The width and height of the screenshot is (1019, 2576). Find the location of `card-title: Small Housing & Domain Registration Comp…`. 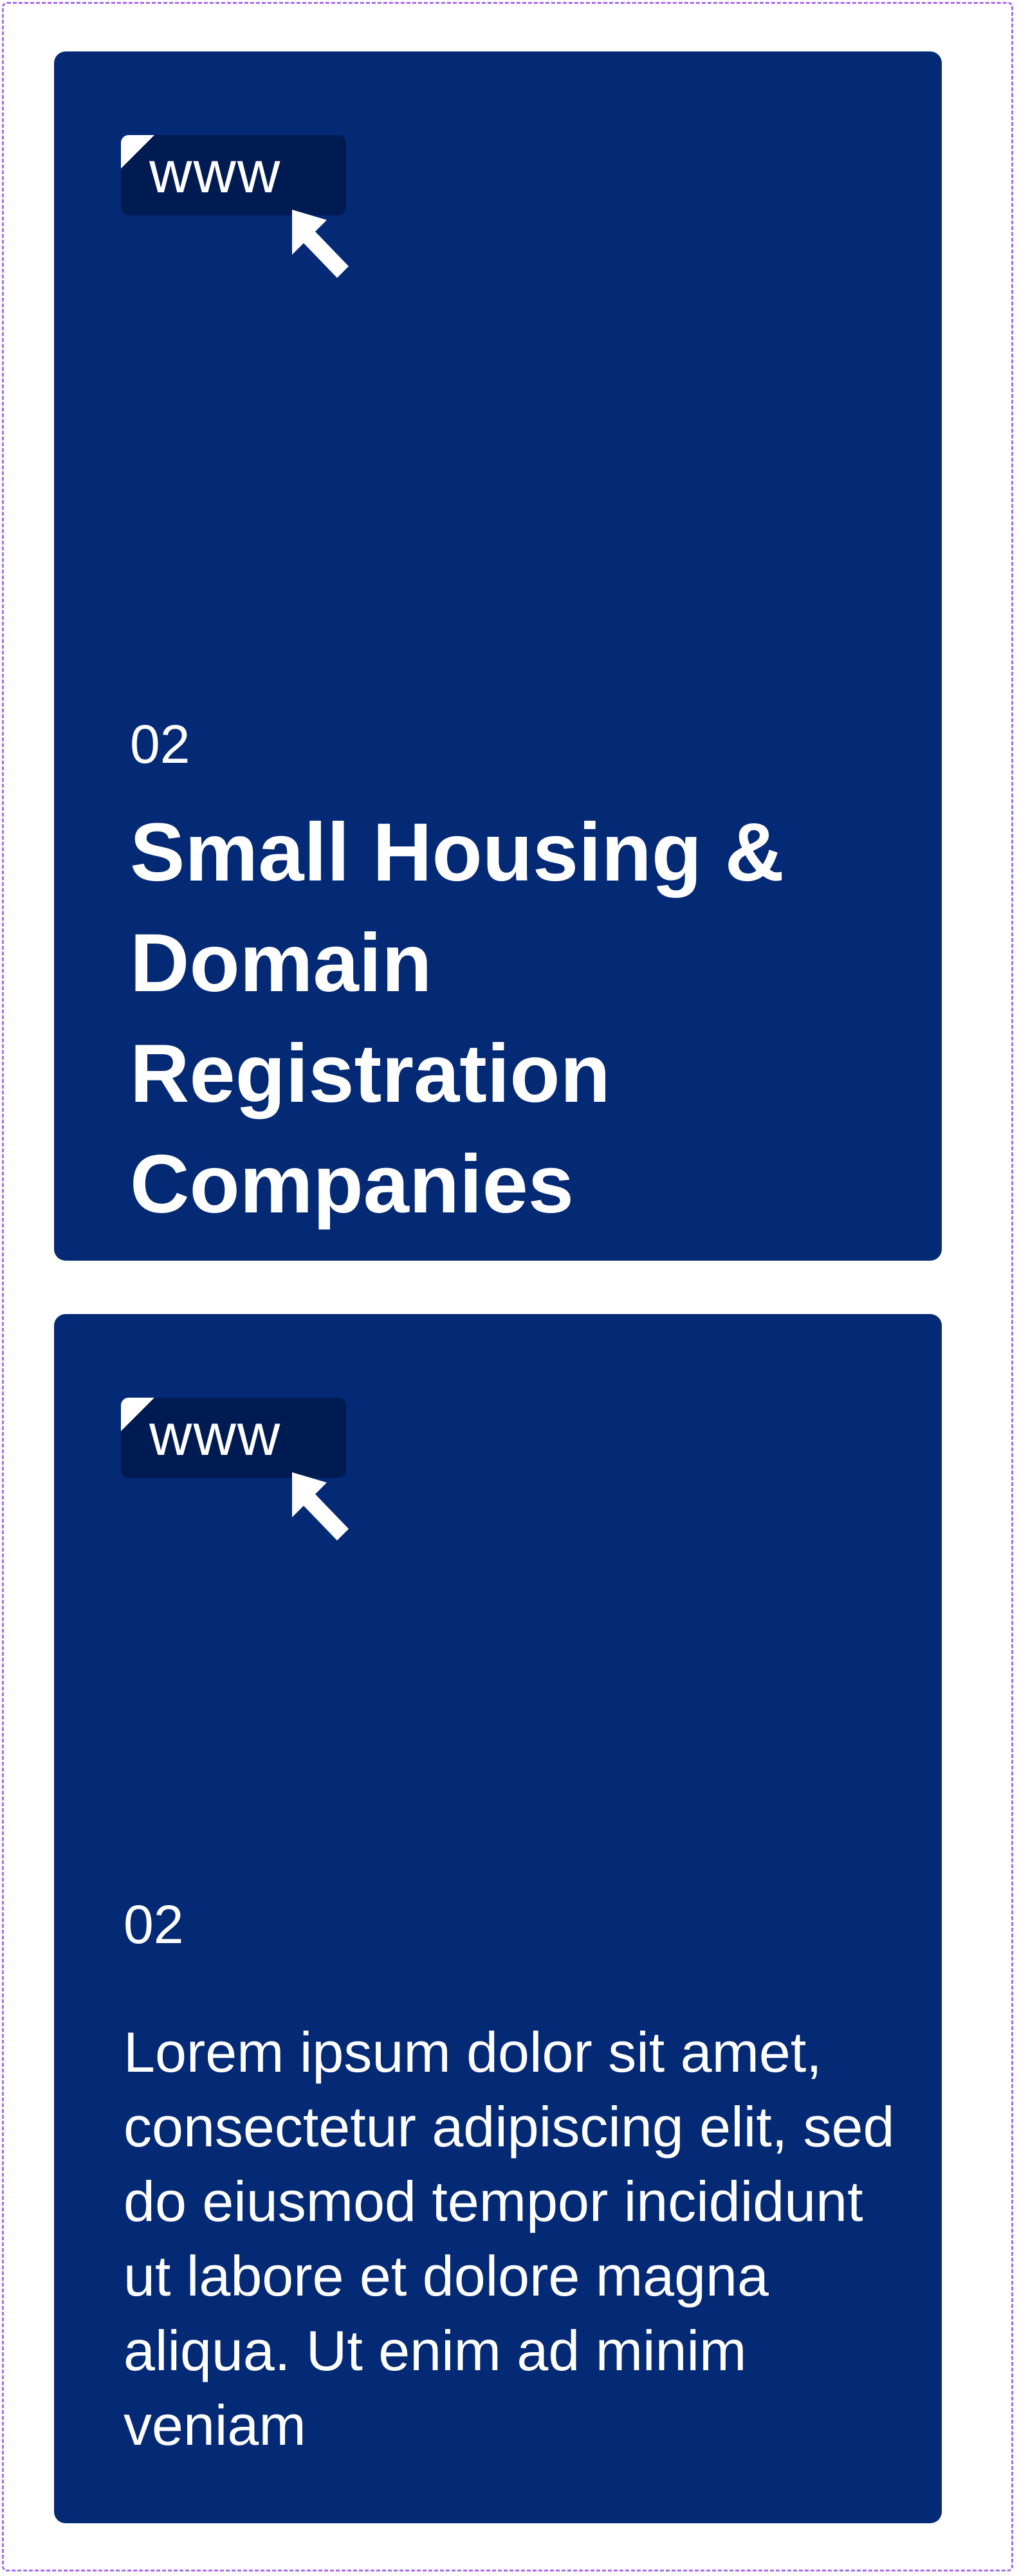

card-title: Small Housing & Domain Registration Comp… is located at coordinates (457, 1018).